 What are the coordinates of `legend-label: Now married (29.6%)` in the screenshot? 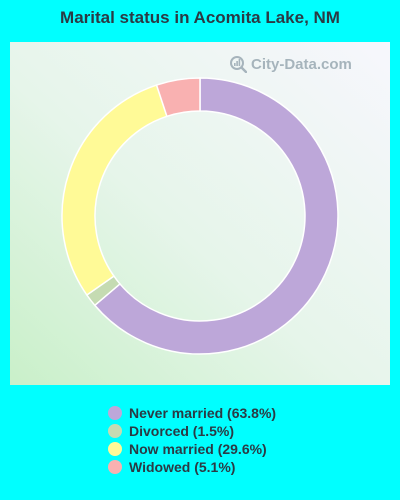 It's located at (198, 449).